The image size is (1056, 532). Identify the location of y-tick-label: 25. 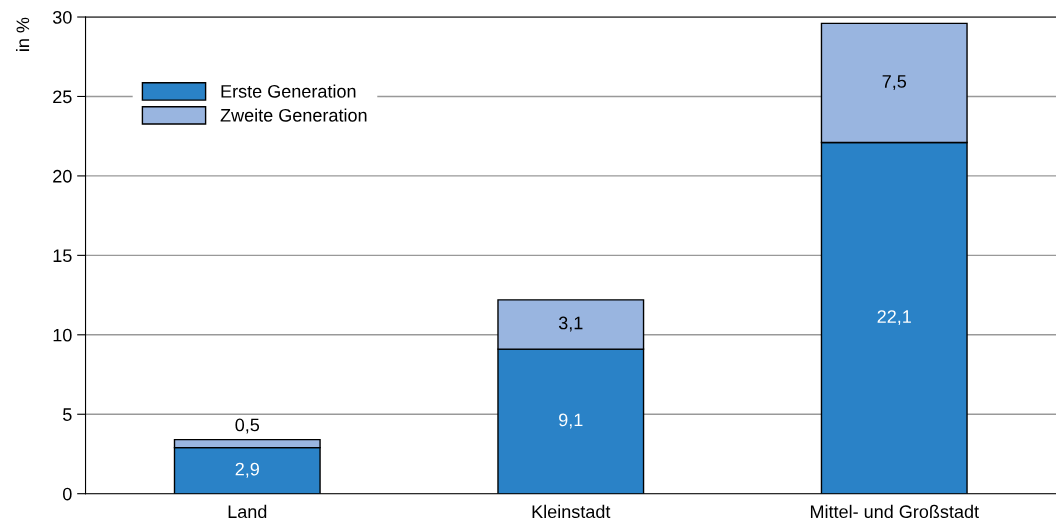
(62, 97).